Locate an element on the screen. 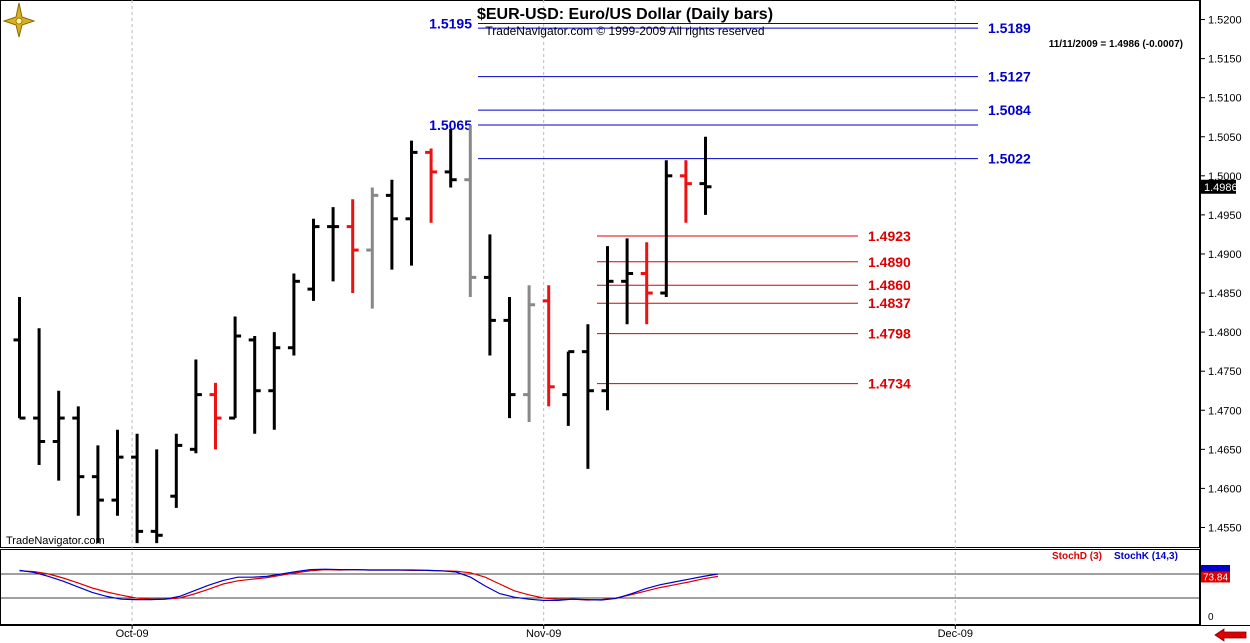 The height and width of the screenshot is (643, 1250). chart-title: $EUR-USD: Euro/US Dollar (Daily bars) is located at coordinates (625, 14).